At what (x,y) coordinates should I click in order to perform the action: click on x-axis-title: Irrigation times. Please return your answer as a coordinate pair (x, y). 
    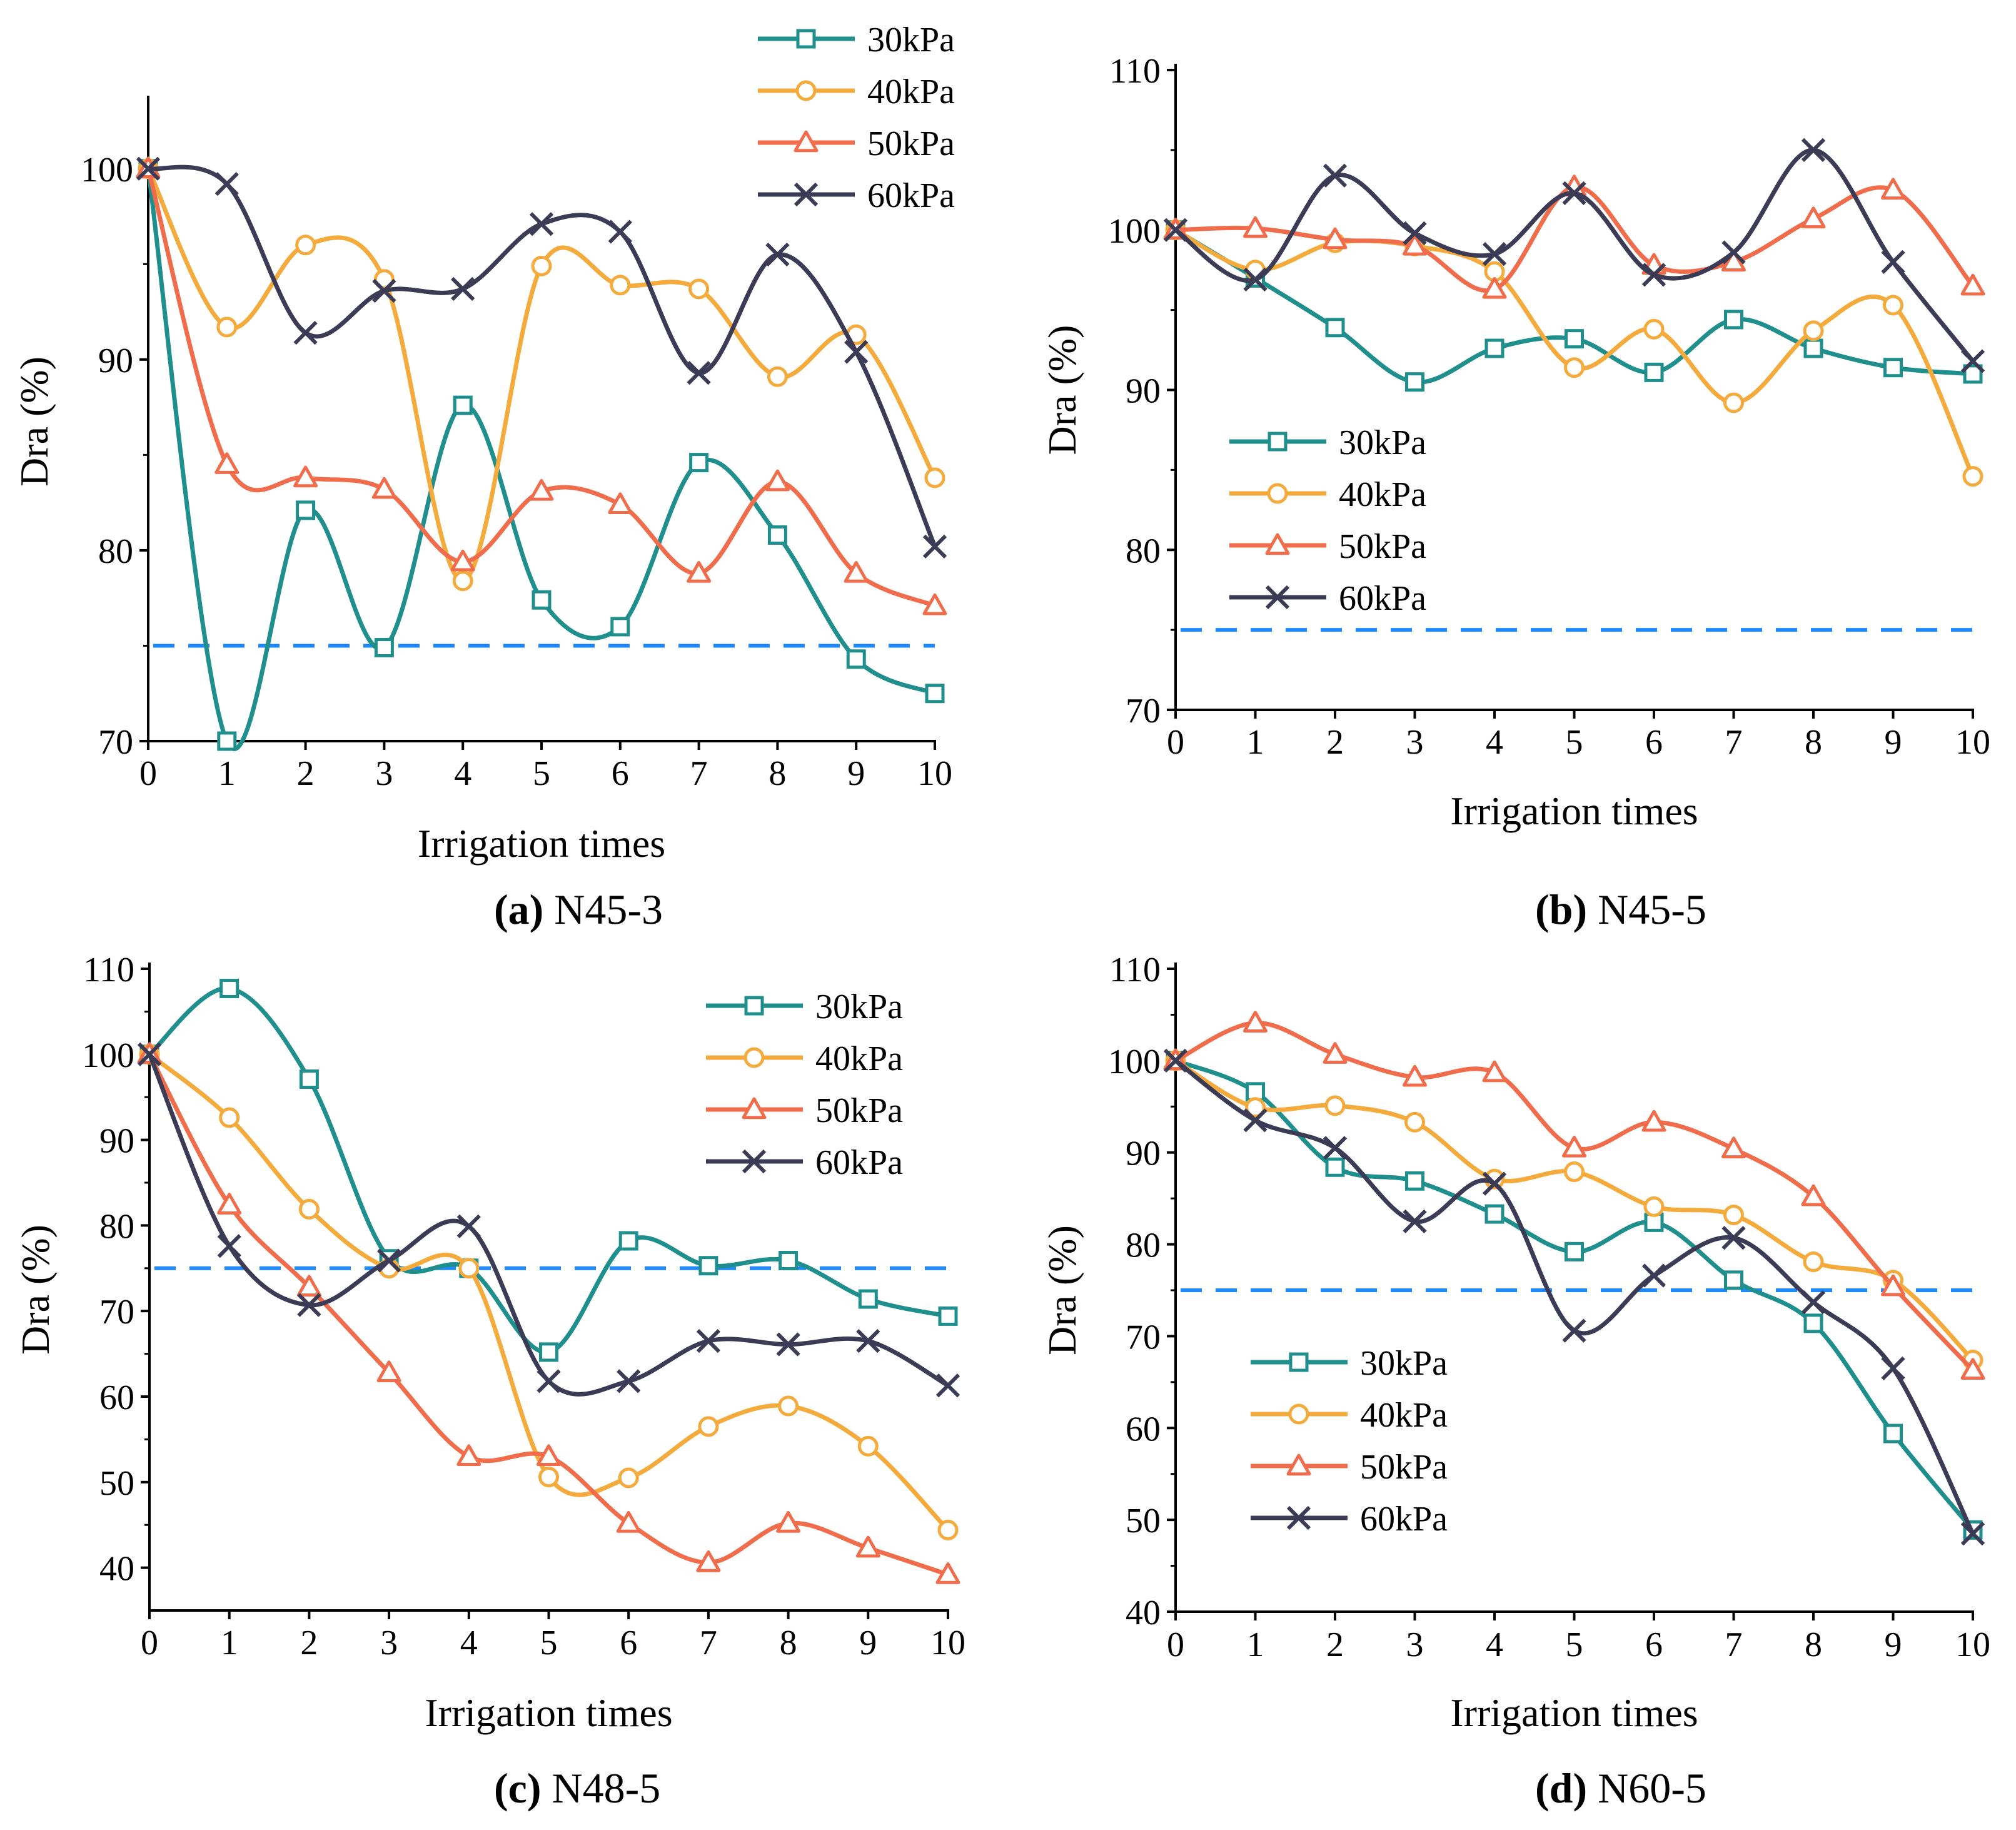
    Looking at the image, I should click on (542, 843).